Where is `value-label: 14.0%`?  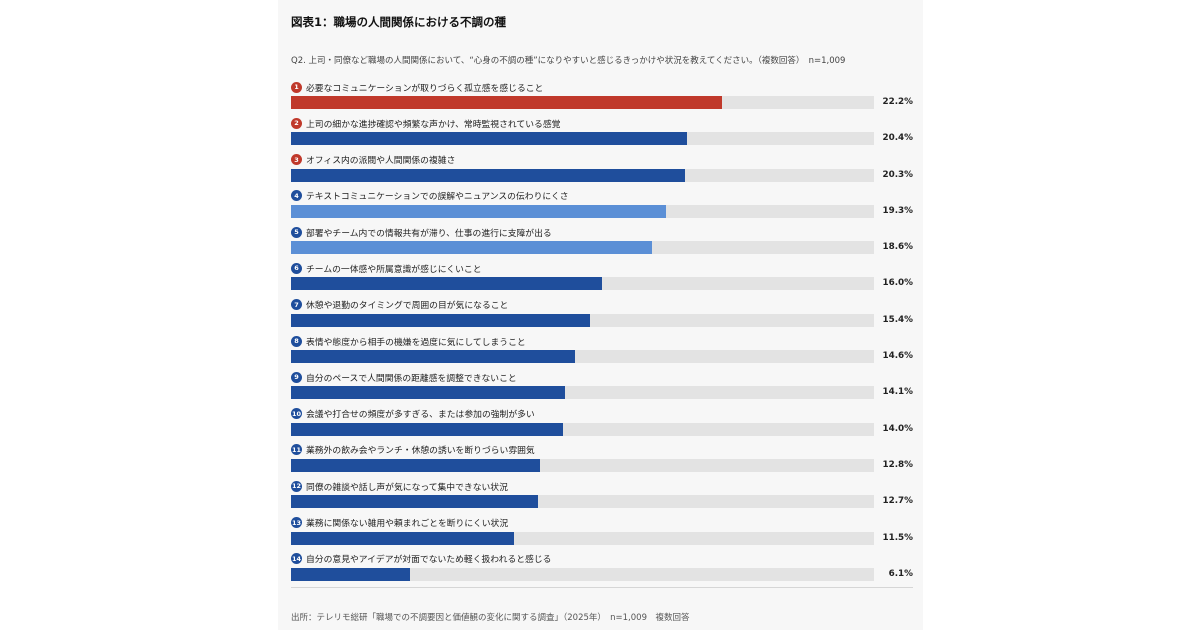
value-label: 14.0% is located at coordinates (897, 428).